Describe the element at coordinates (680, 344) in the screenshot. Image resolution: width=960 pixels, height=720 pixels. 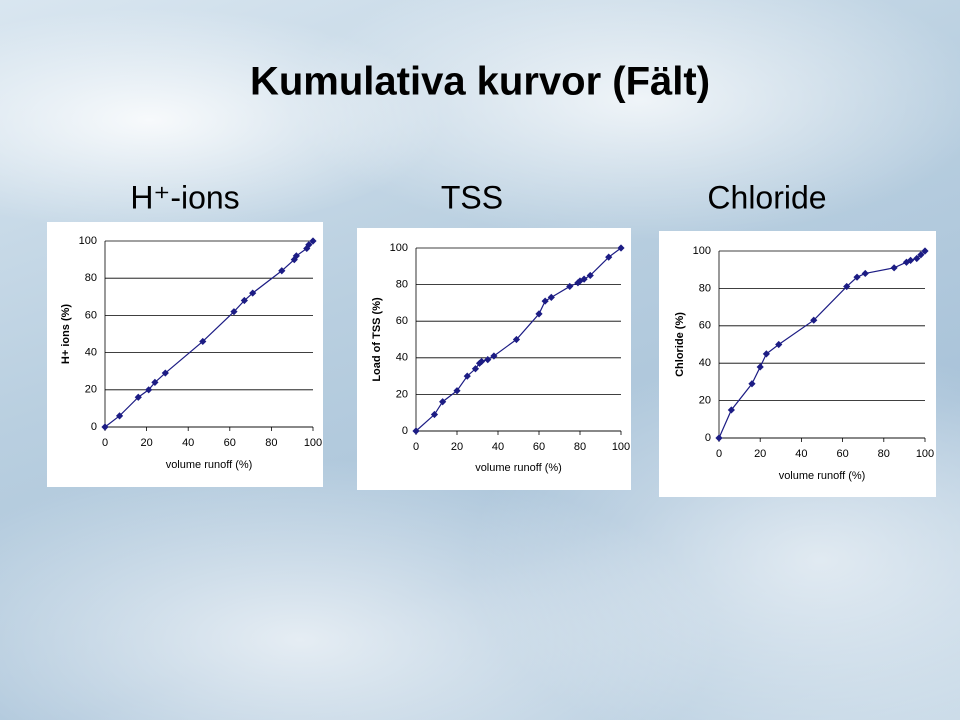
I see `y-axis-label: Chloride (%)` at that location.